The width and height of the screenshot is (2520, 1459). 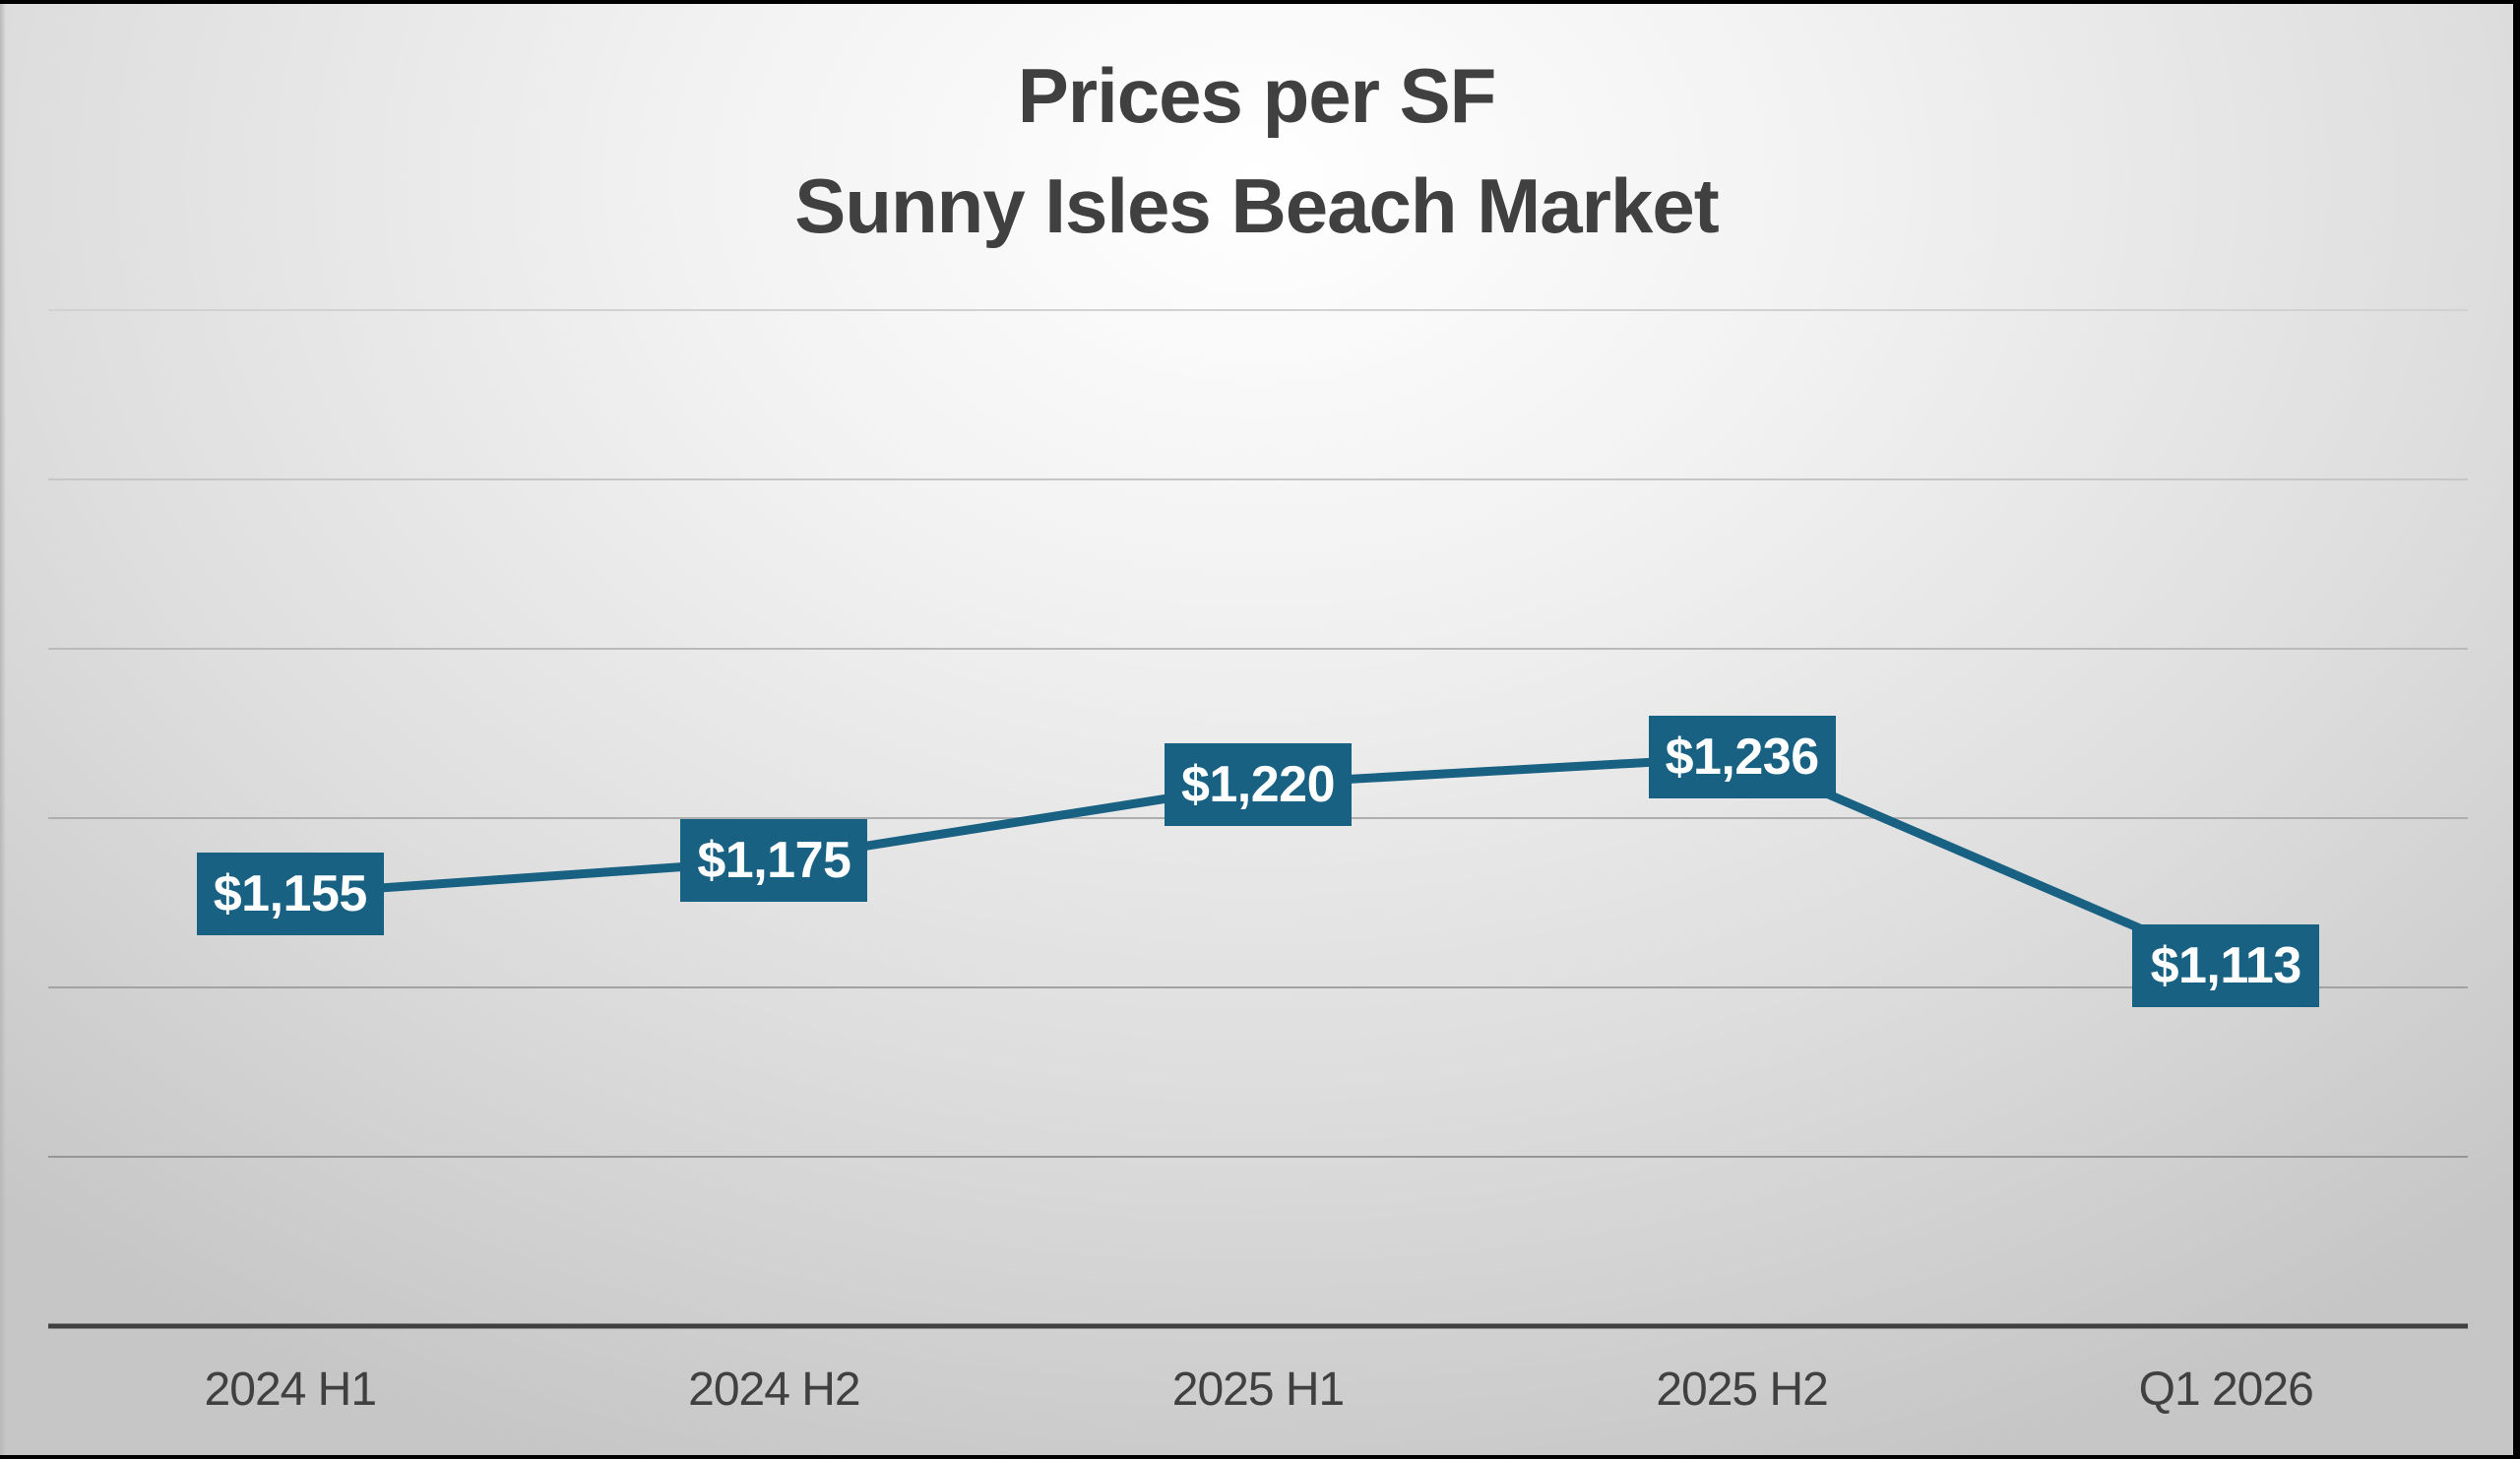 What do you see at coordinates (1256, 205) in the screenshot?
I see `chart-title-line-2: Sunny Isles Beach Market` at bounding box center [1256, 205].